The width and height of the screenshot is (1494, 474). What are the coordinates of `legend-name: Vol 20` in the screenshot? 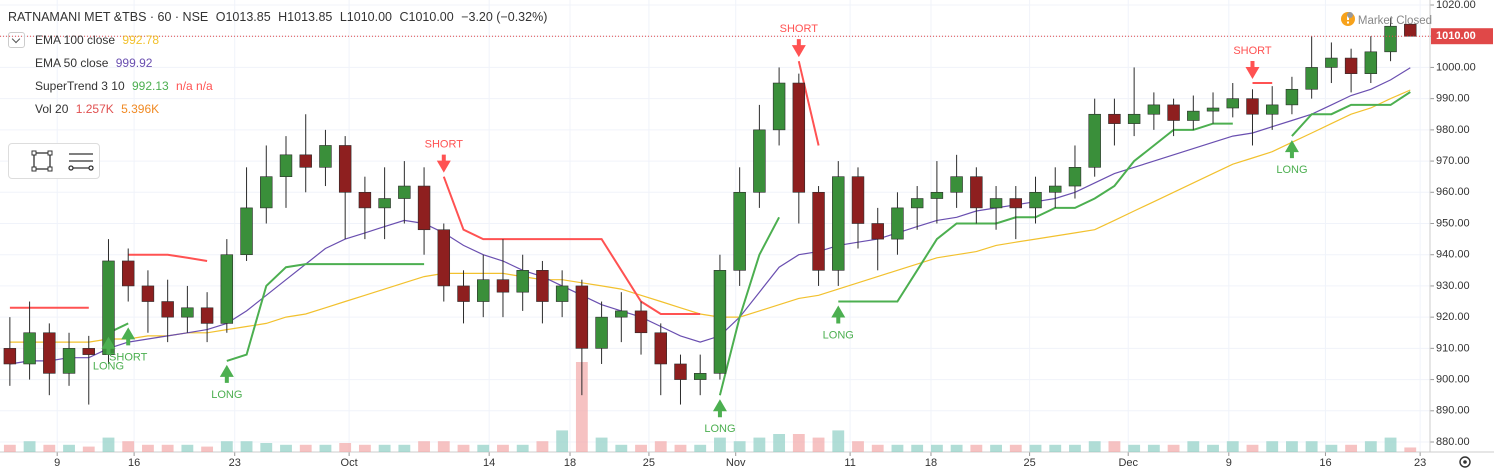 It's located at (52, 109).